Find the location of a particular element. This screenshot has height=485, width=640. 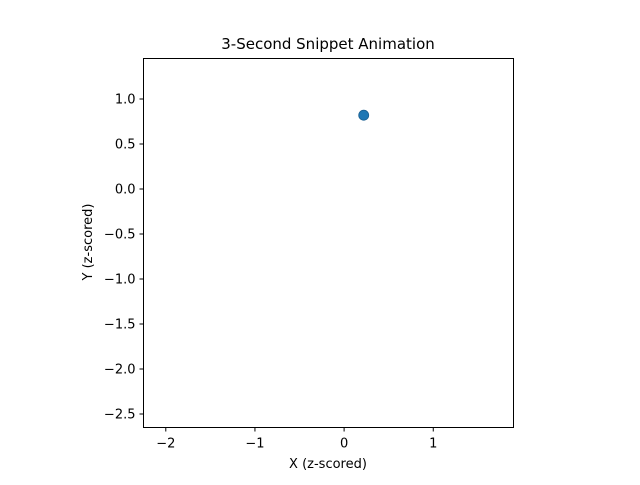

x-tick-label: −1 is located at coordinates (254, 444).